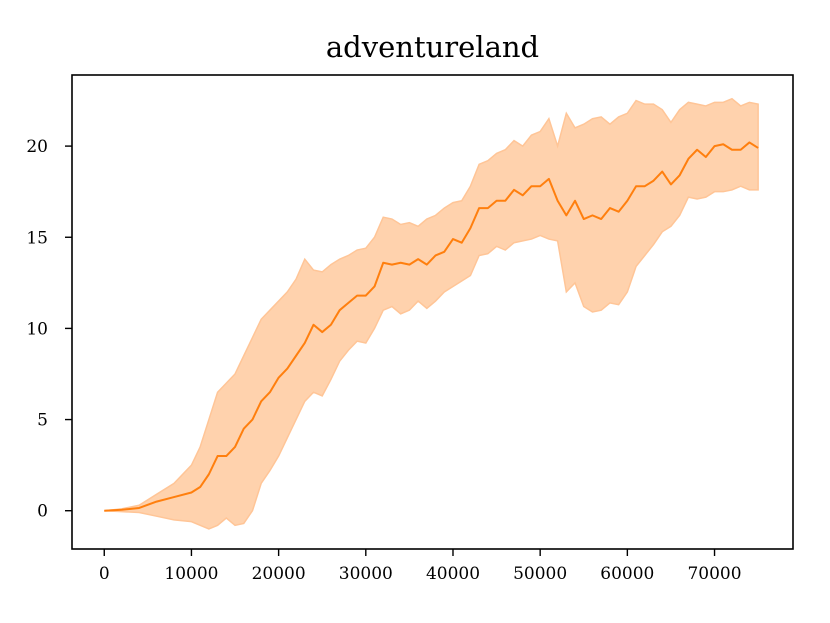 The width and height of the screenshot is (830, 623). Describe the element at coordinates (37, 238) in the screenshot. I see `y-tick-label: 15` at that location.